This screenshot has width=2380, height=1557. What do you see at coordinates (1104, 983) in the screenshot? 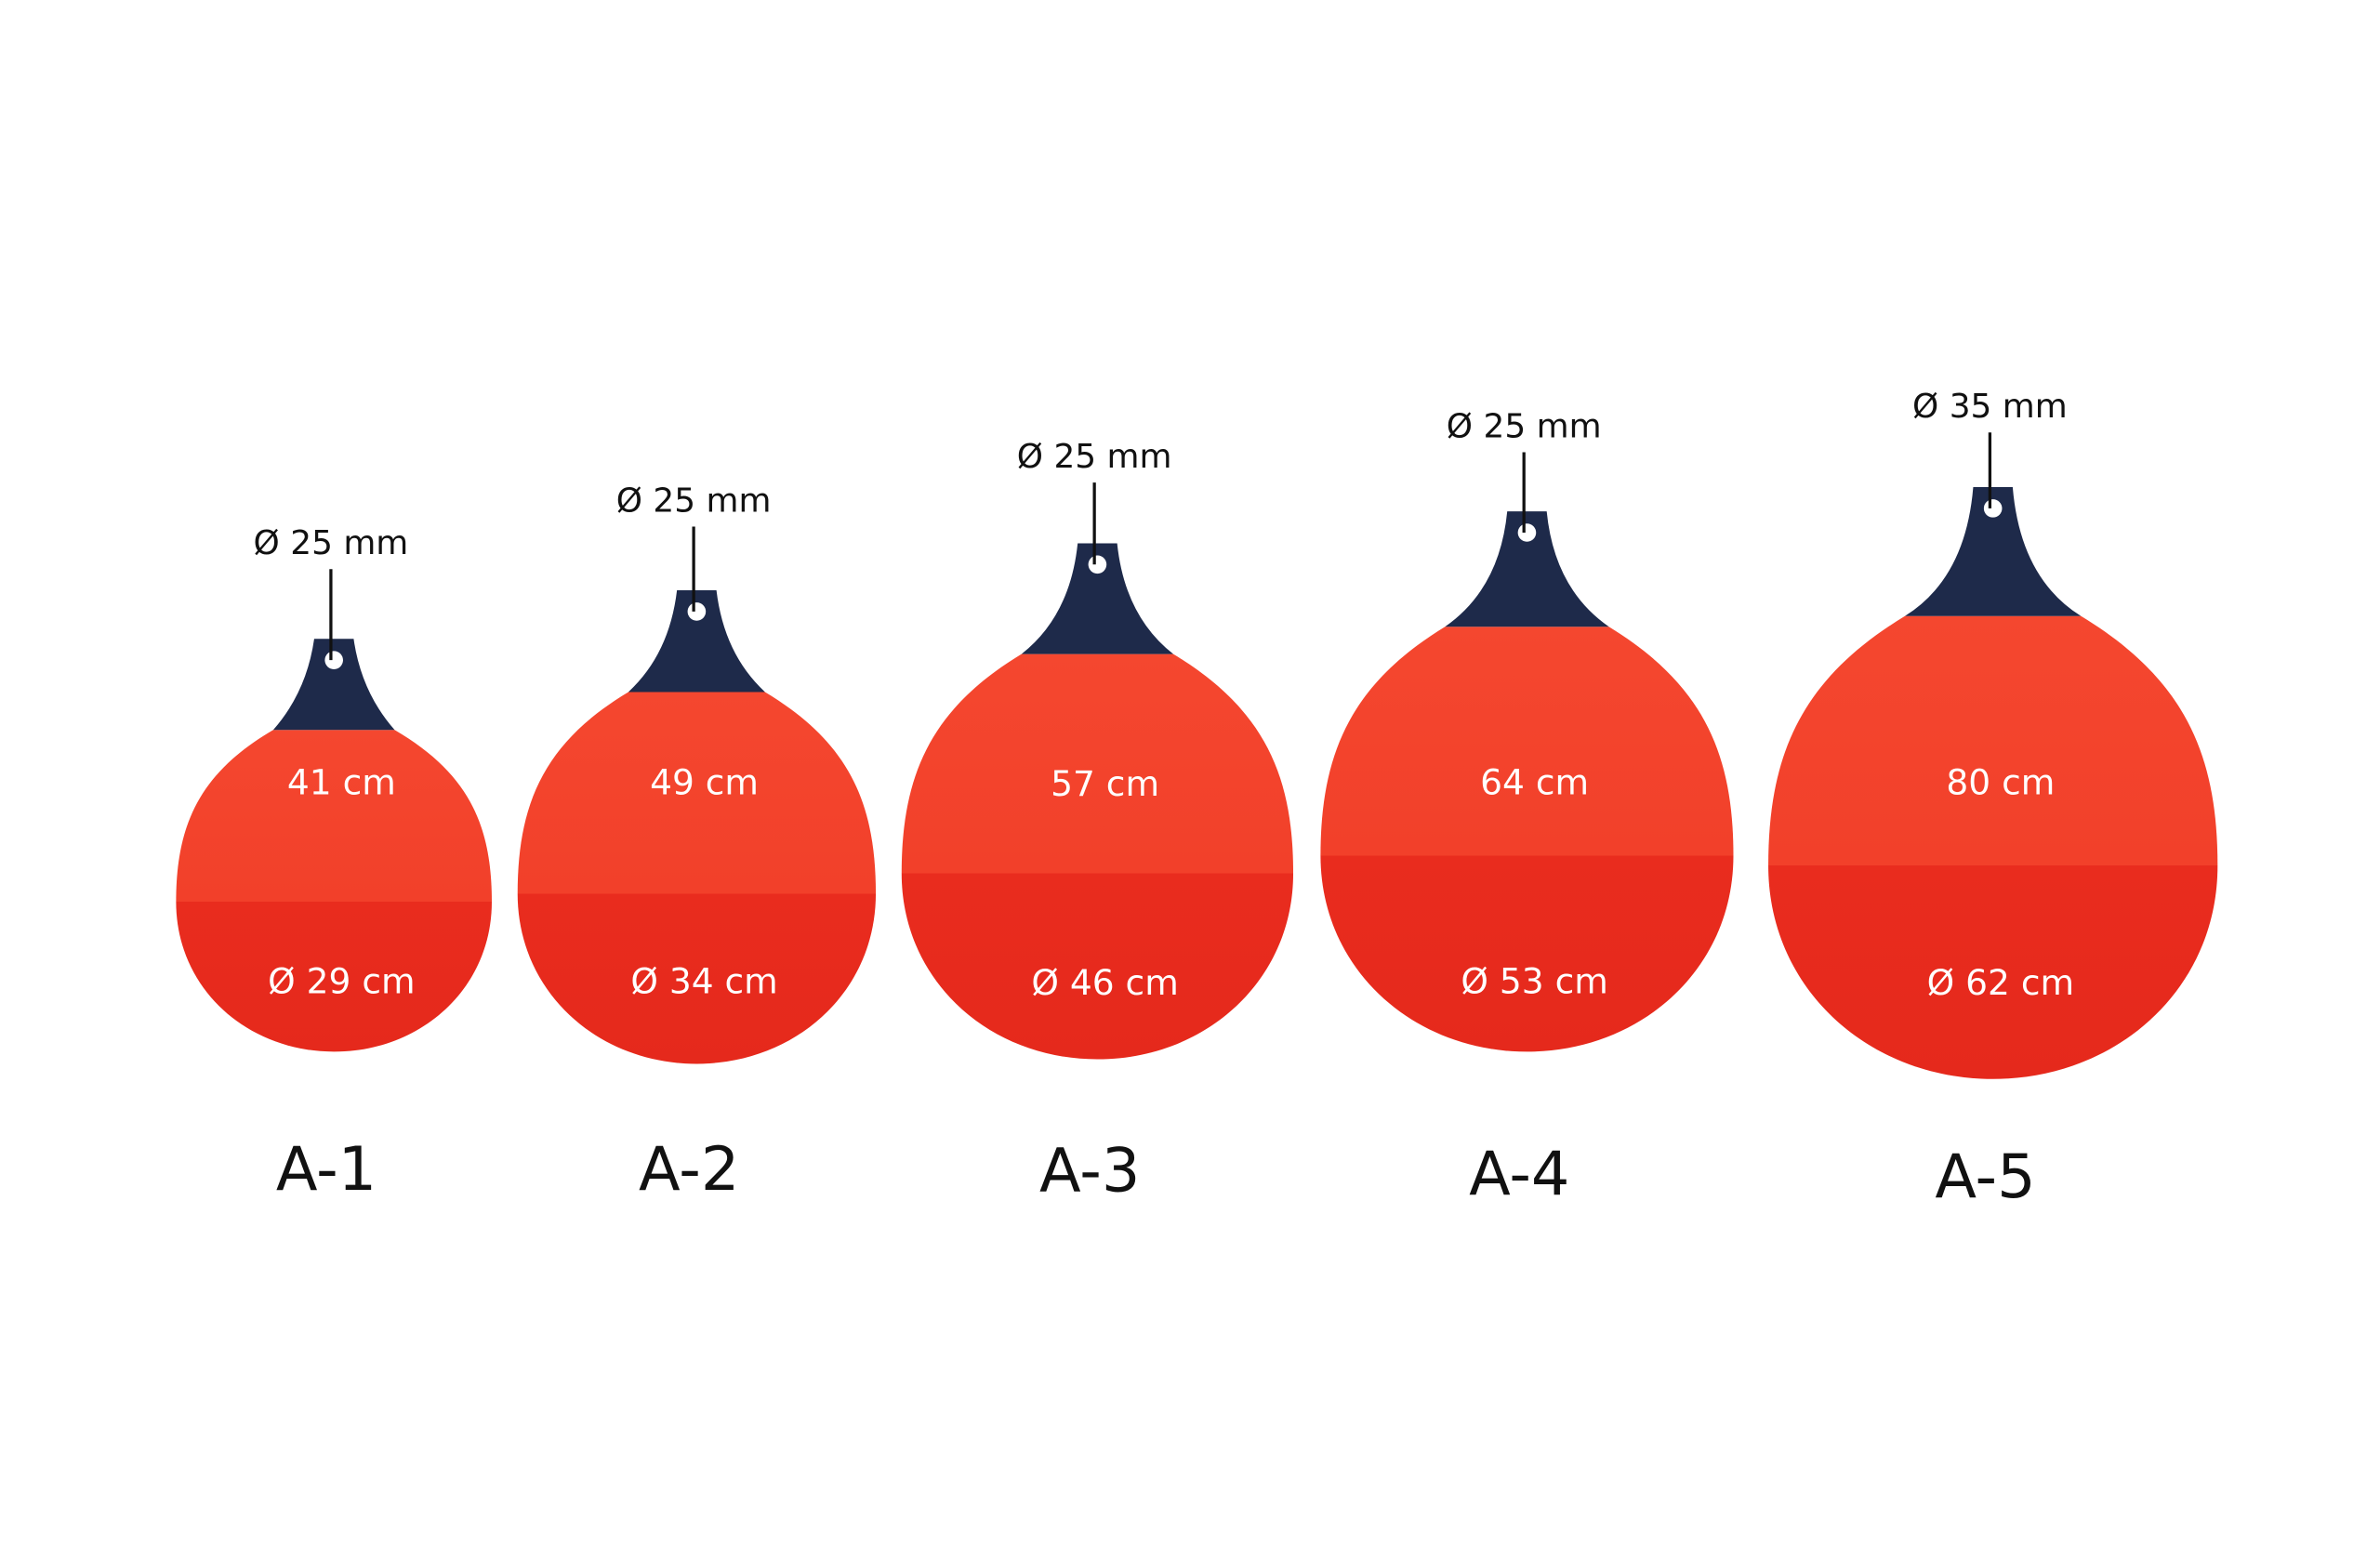
I see `buoy-diameter: Ø 46 cm` at bounding box center [1104, 983].